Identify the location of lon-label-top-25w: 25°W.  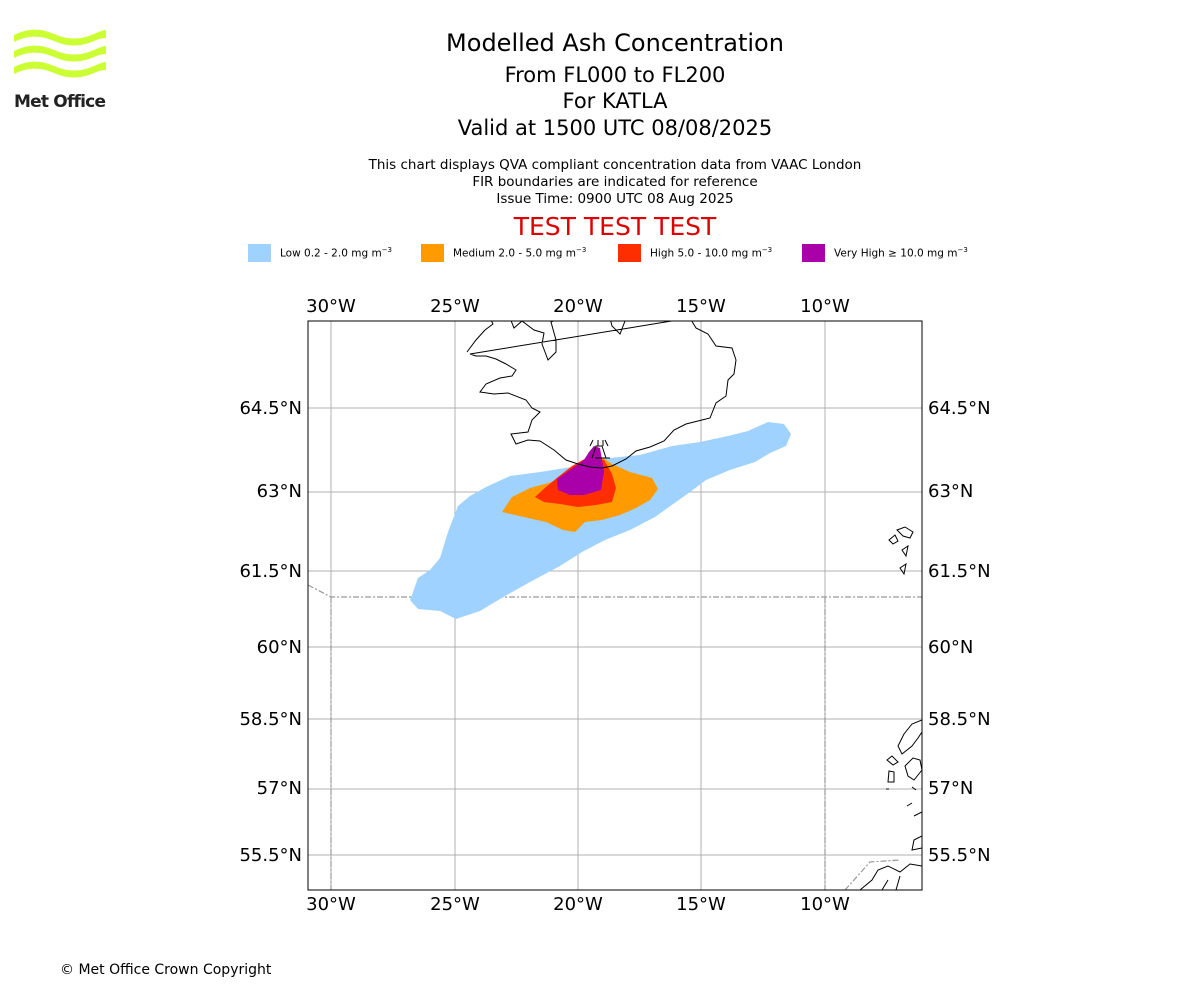
(455, 306).